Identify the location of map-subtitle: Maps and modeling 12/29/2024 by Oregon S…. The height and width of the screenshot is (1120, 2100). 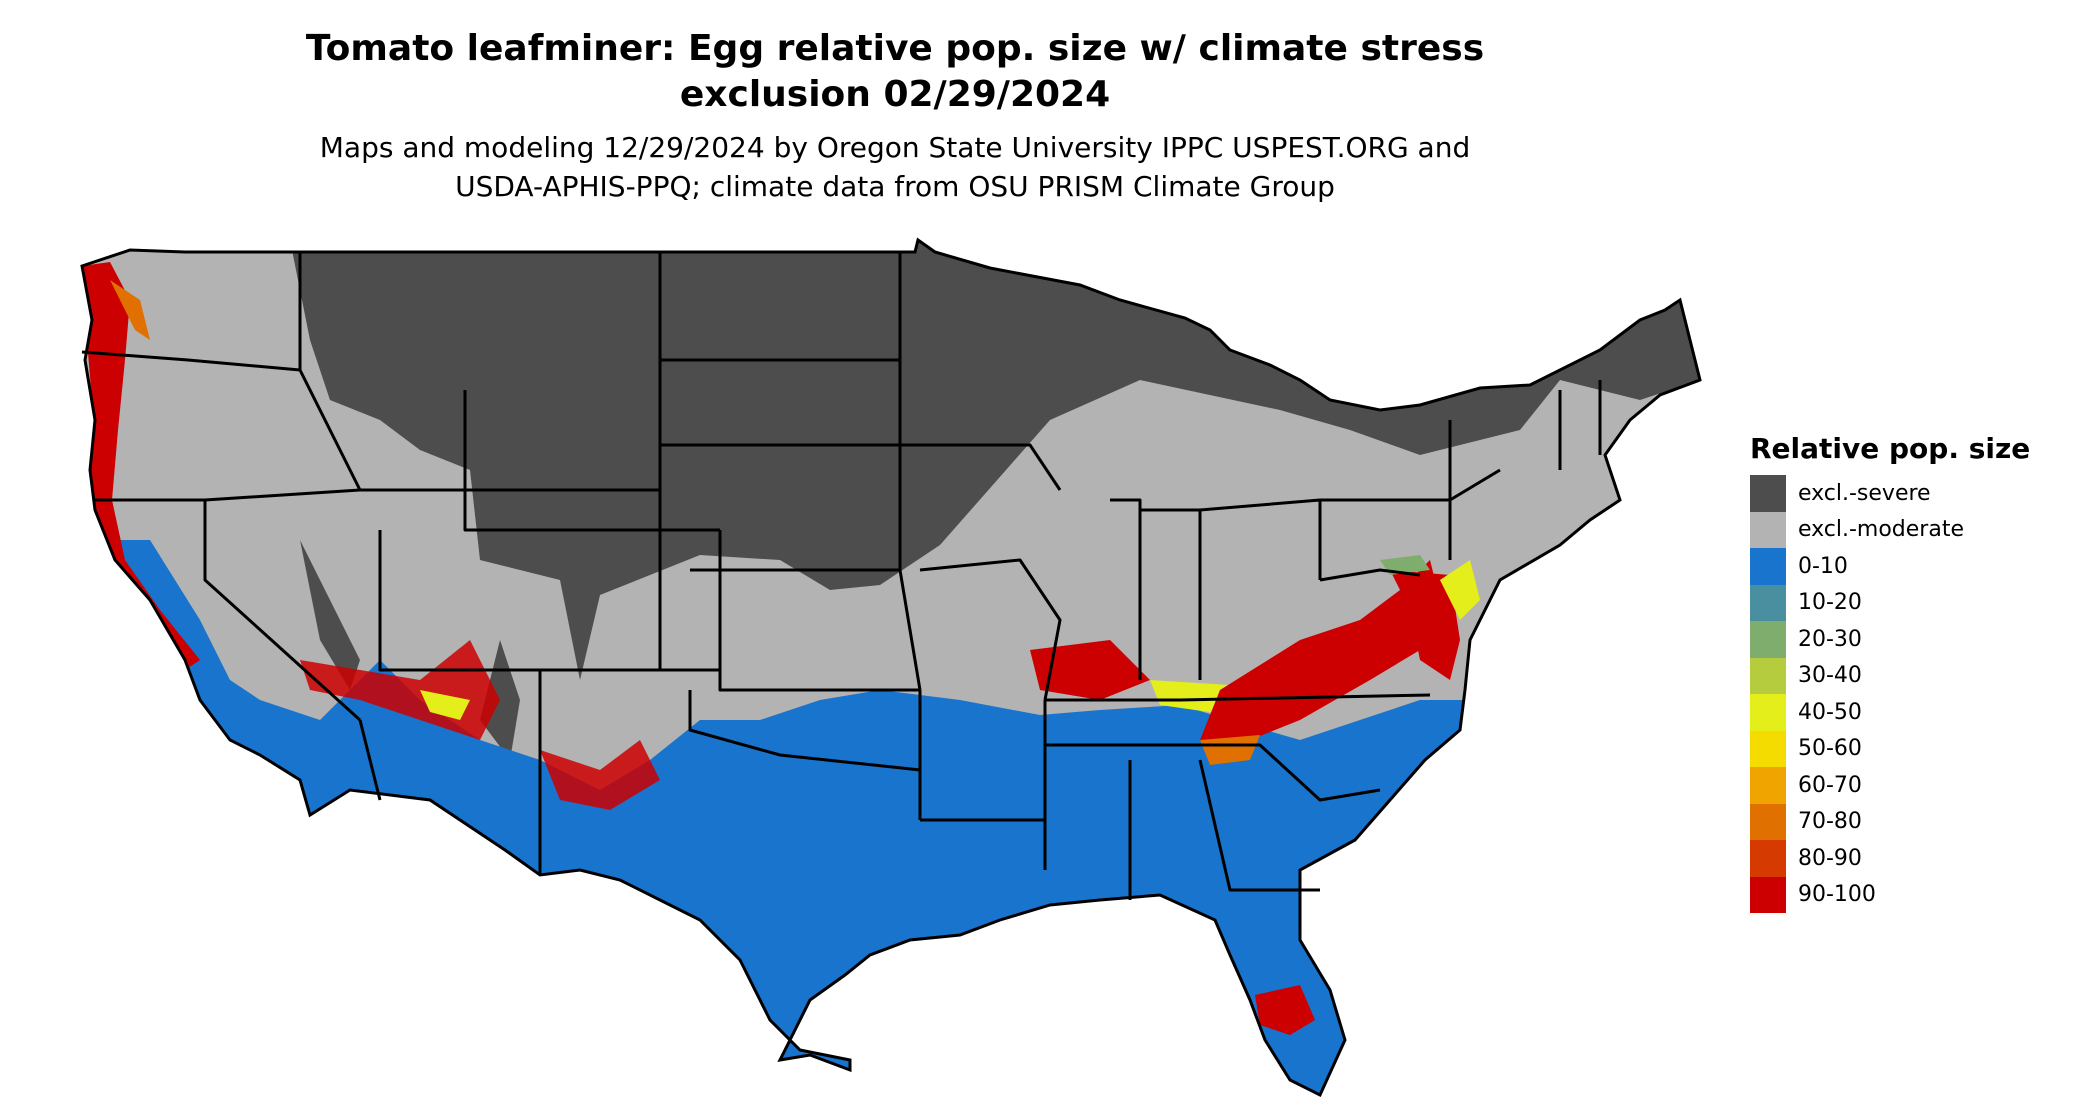
(895, 167).